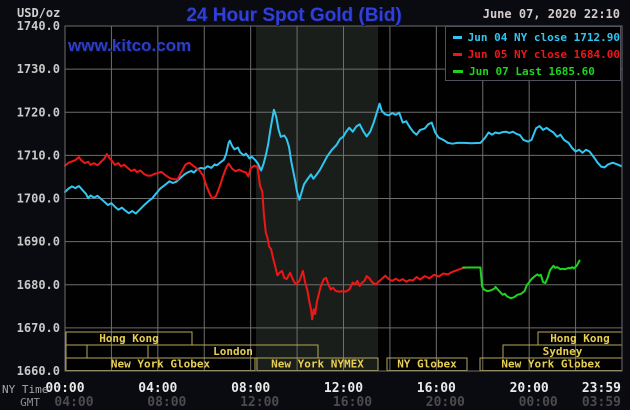 The width and height of the screenshot is (630, 410). What do you see at coordinates (38, 371) in the screenshot?
I see `y-tick-label: 1660.0` at bounding box center [38, 371].